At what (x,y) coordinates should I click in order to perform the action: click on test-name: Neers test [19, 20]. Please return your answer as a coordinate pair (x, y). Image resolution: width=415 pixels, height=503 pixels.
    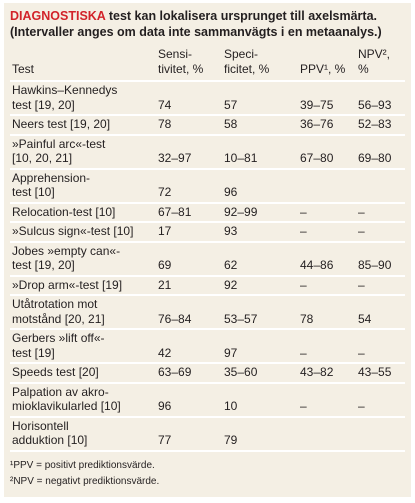
    Looking at the image, I should click on (83, 125).